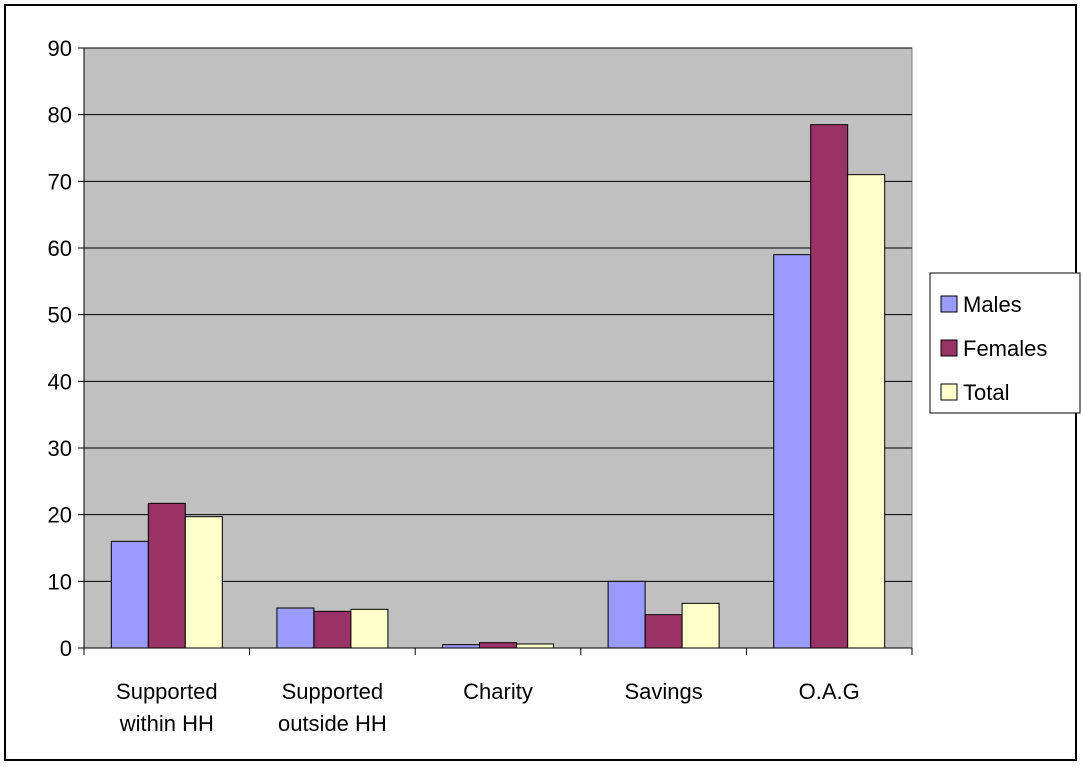 Image resolution: width=1083 pixels, height=767 pixels. Describe the element at coordinates (60, 448) in the screenshot. I see `y-tick-label: 30` at that location.